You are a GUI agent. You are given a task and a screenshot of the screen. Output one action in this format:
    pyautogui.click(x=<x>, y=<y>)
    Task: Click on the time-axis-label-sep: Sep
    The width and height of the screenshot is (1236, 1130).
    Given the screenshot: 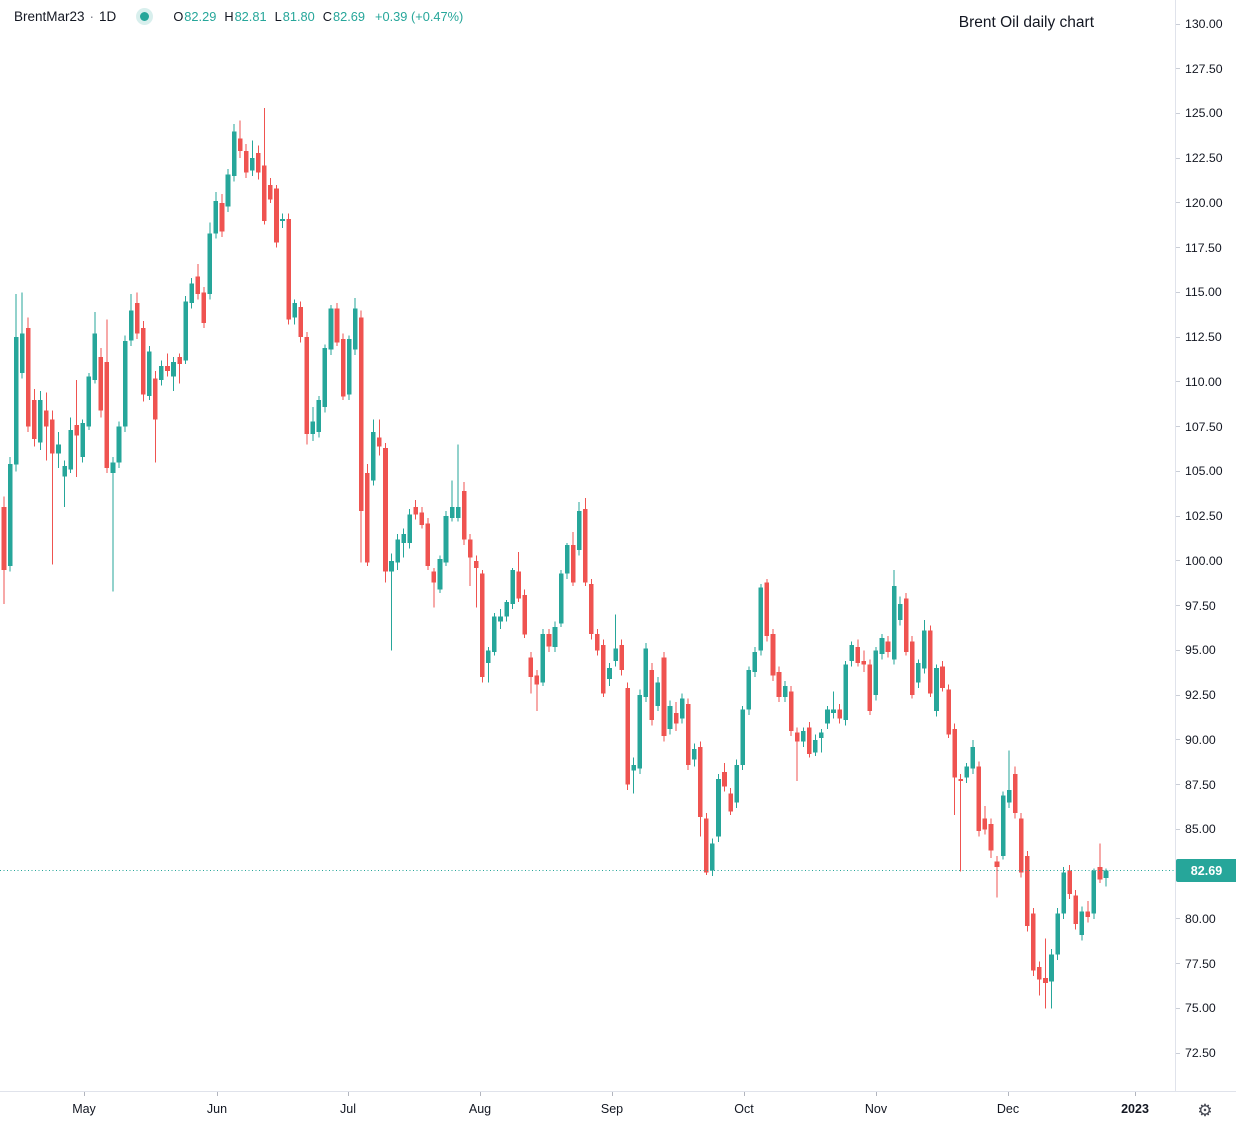 What is the action you would take?
    pyautogui.click(x=612, y=1109)
    